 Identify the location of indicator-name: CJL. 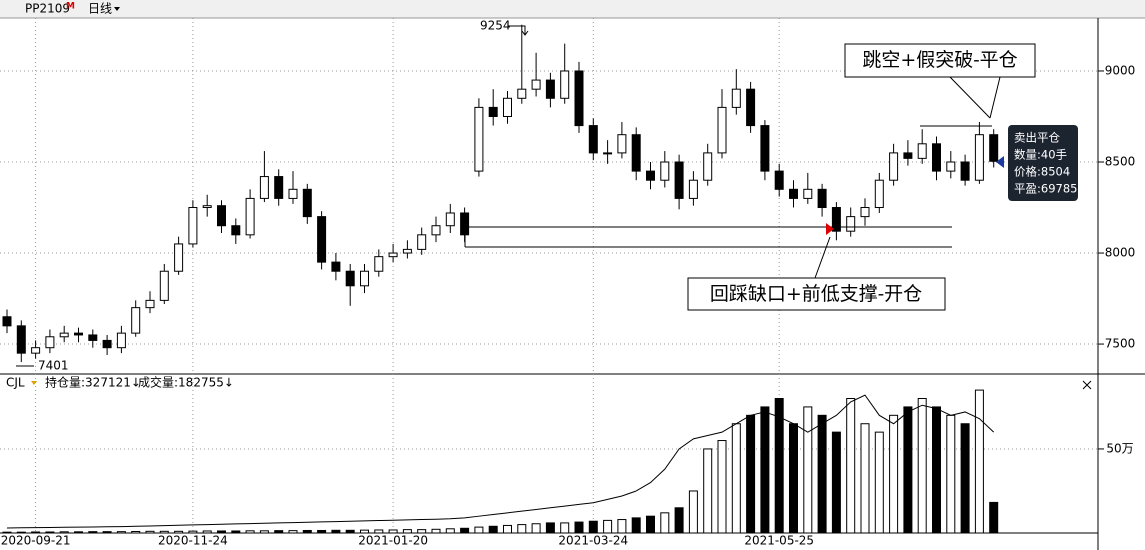
(15, 383).